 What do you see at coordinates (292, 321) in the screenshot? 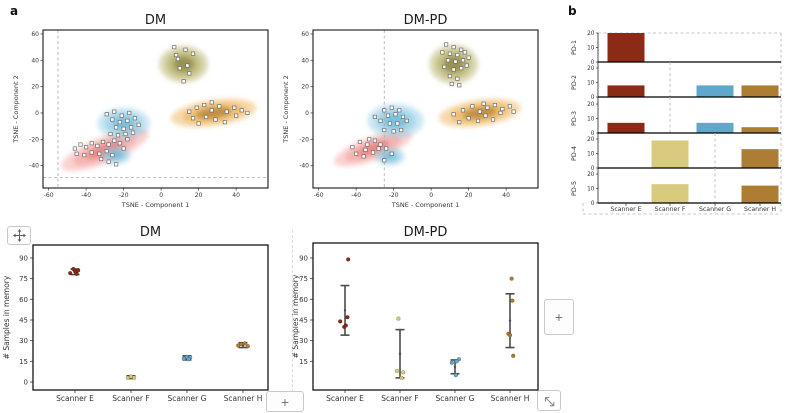
I see `panel-divider` at bounding box center [292, 321].